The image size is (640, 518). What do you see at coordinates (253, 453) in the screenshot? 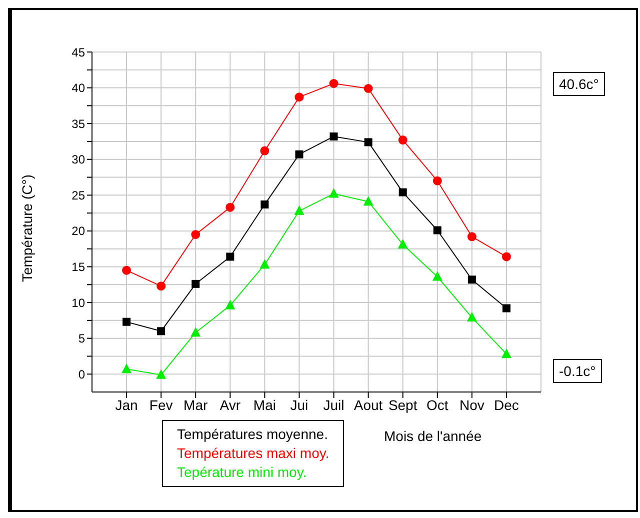
I see `text: Températures maxi moy.` at bounding box center [253, 453].